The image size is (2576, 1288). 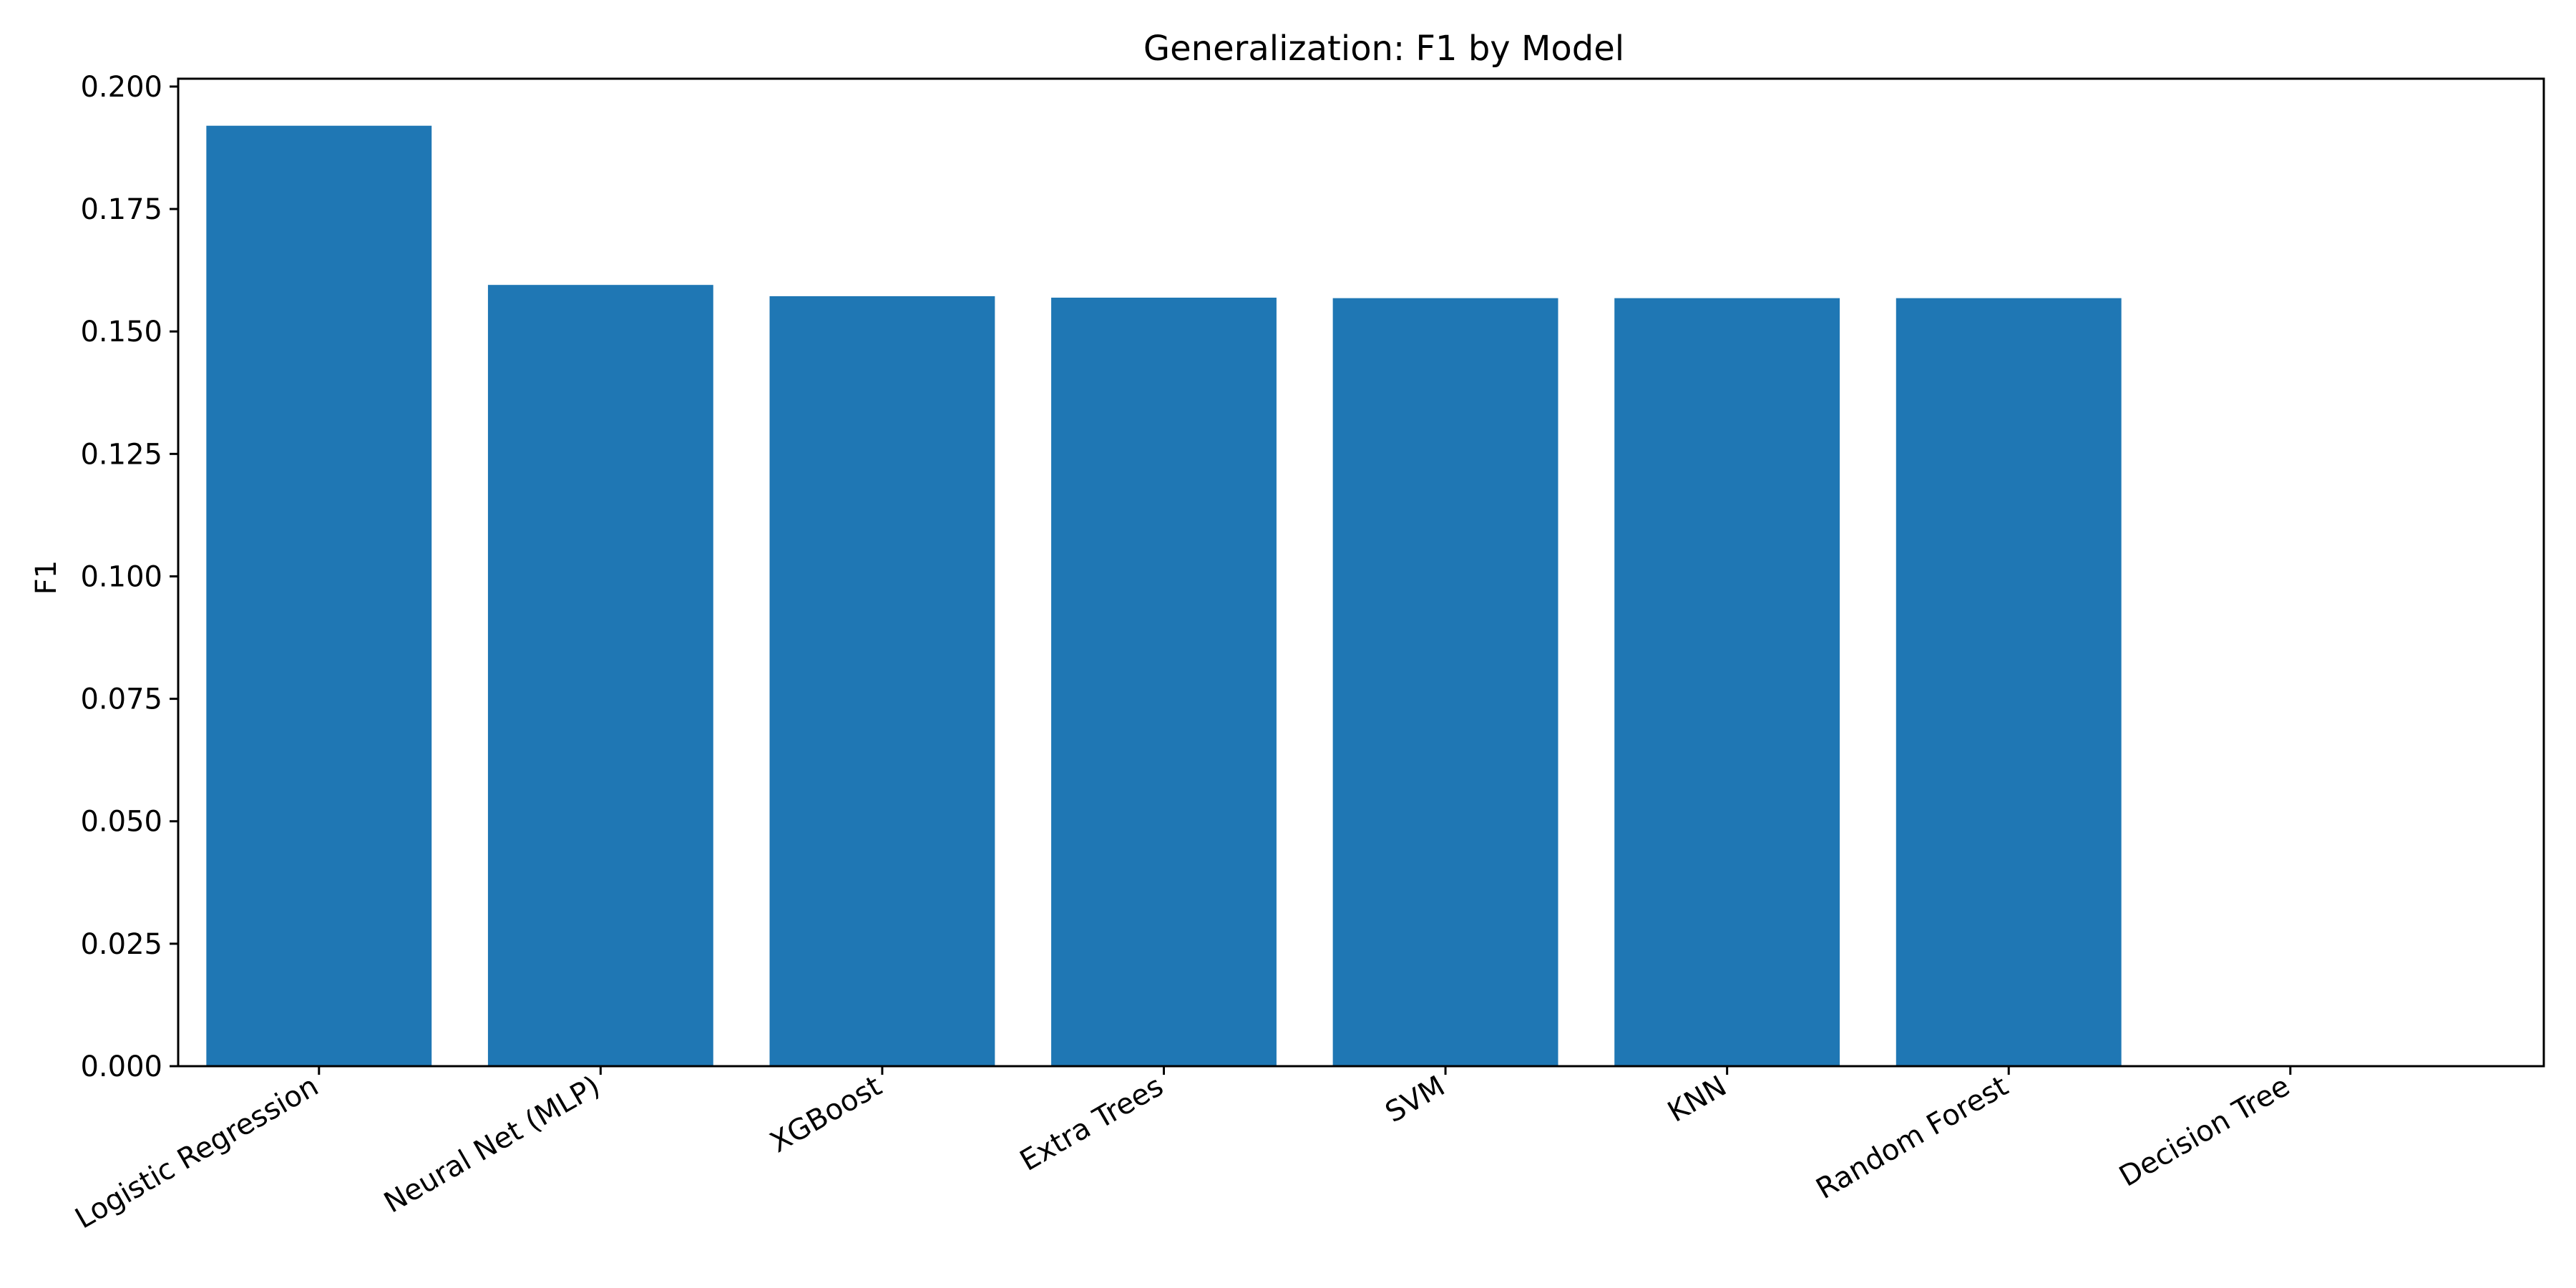 I want to click on bar-xgboost, so click(x=882, y=681).